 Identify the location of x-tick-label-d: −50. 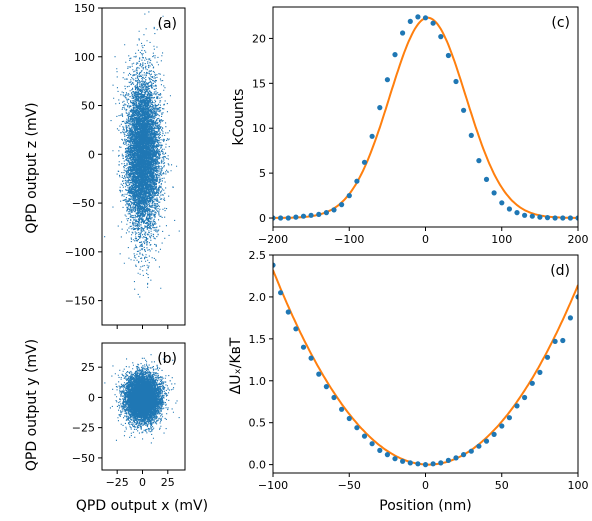
(349, 485).